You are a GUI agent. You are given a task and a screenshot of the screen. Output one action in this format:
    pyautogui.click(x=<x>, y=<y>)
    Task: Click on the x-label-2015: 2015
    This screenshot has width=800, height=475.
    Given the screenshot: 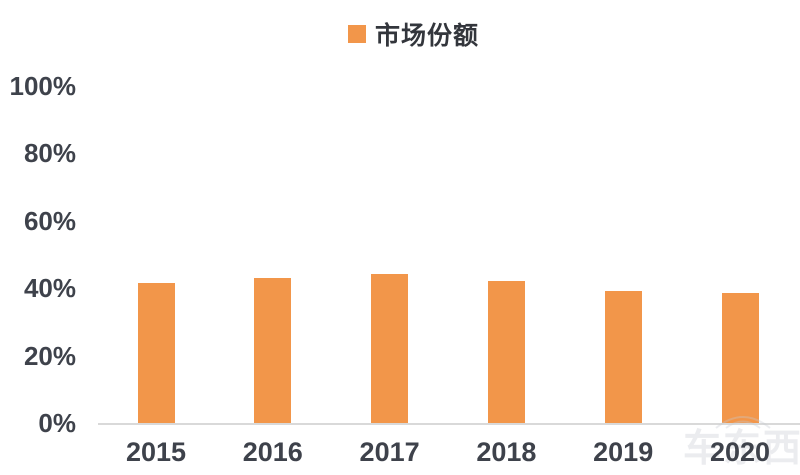 What is the action you would take?
    pyautogui.click(x=156, y=452)
    